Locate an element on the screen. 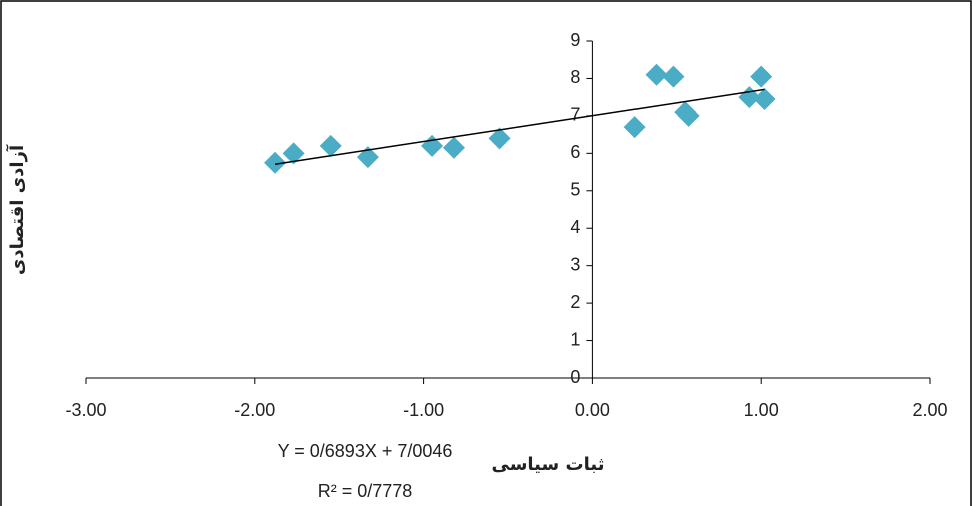  x-tick-label: -3.00 is located at coordinates (85, 410).